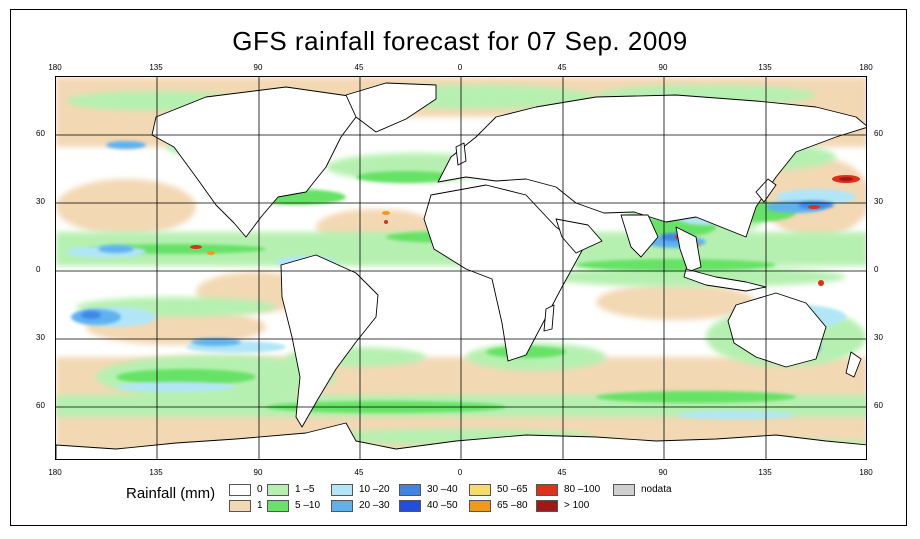  I want to click on greenland, so click(391, 107).